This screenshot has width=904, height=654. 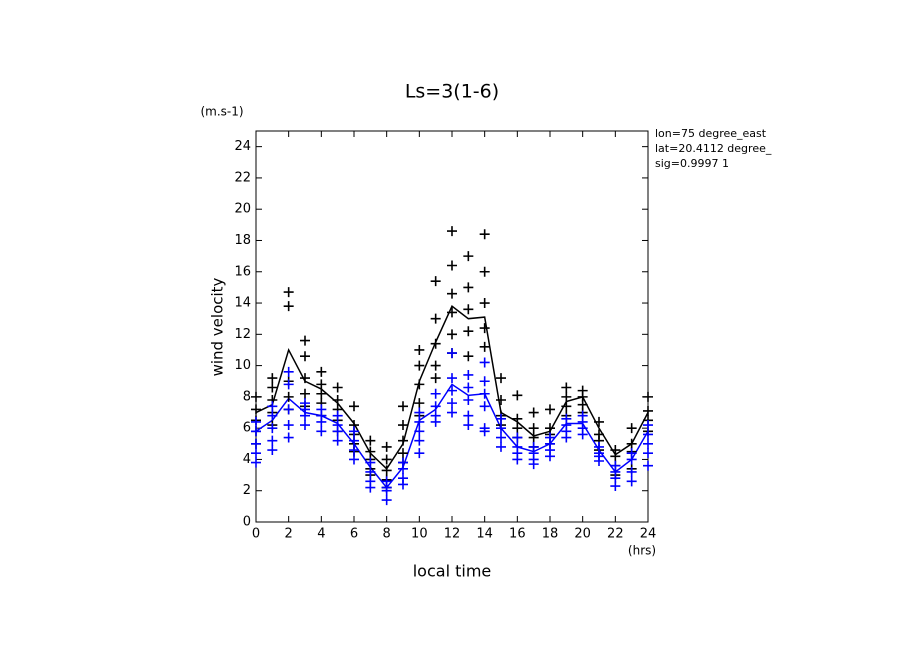 What do you see at coordinates (242, 177) in the screenshot?
I see `y-tick-label: 22` at bounding box center [242, 177].